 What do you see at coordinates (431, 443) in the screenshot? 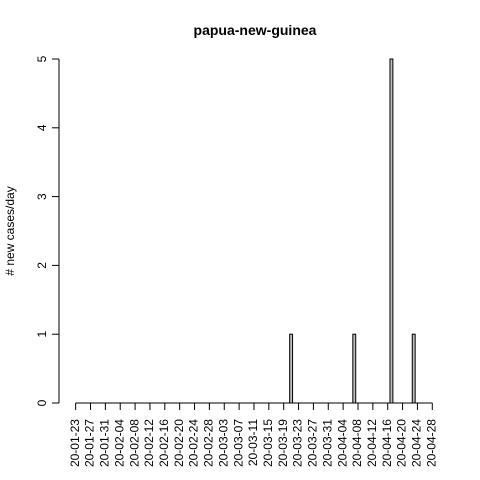
I see `x-tick-label: 20-04-28` at bounding box center [431, 443].